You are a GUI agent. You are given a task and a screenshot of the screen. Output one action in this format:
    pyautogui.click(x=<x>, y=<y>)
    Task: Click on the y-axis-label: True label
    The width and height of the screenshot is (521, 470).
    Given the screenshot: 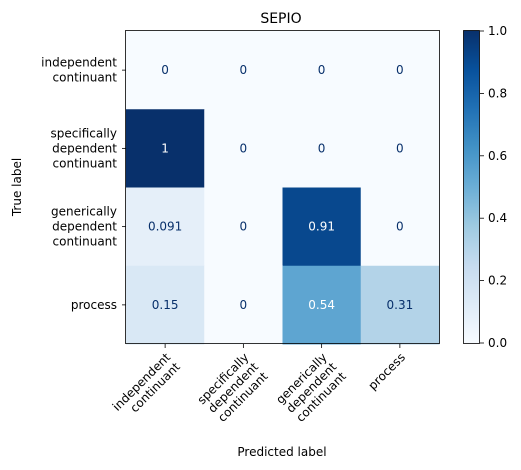 What is the action you would take?
    pyautogui.click(x=17, y=187)
    